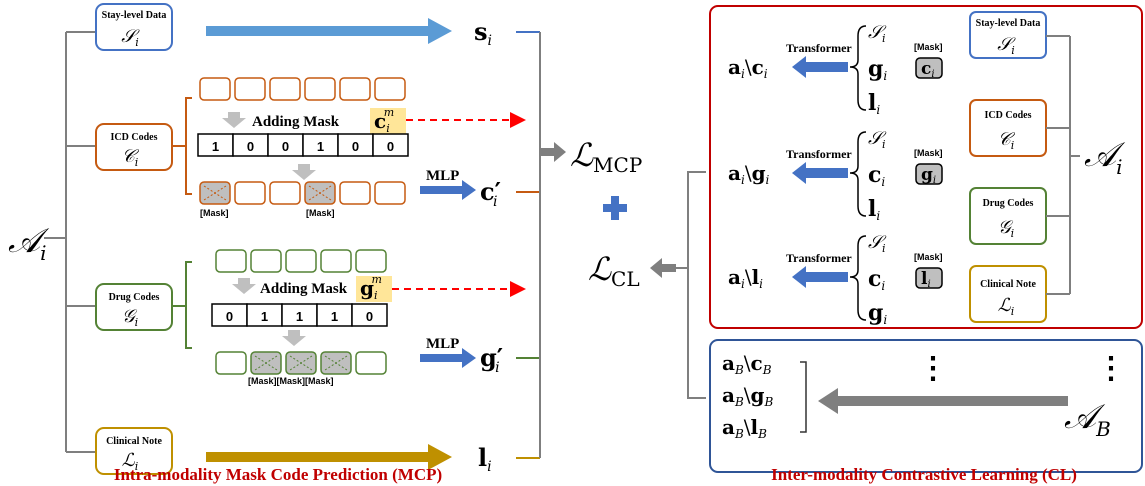 The height and width of the screenshot is (486, 1145). Describe the element at coordinates (302, 89) in the screenshot. I see `icd-code-row` at that location.